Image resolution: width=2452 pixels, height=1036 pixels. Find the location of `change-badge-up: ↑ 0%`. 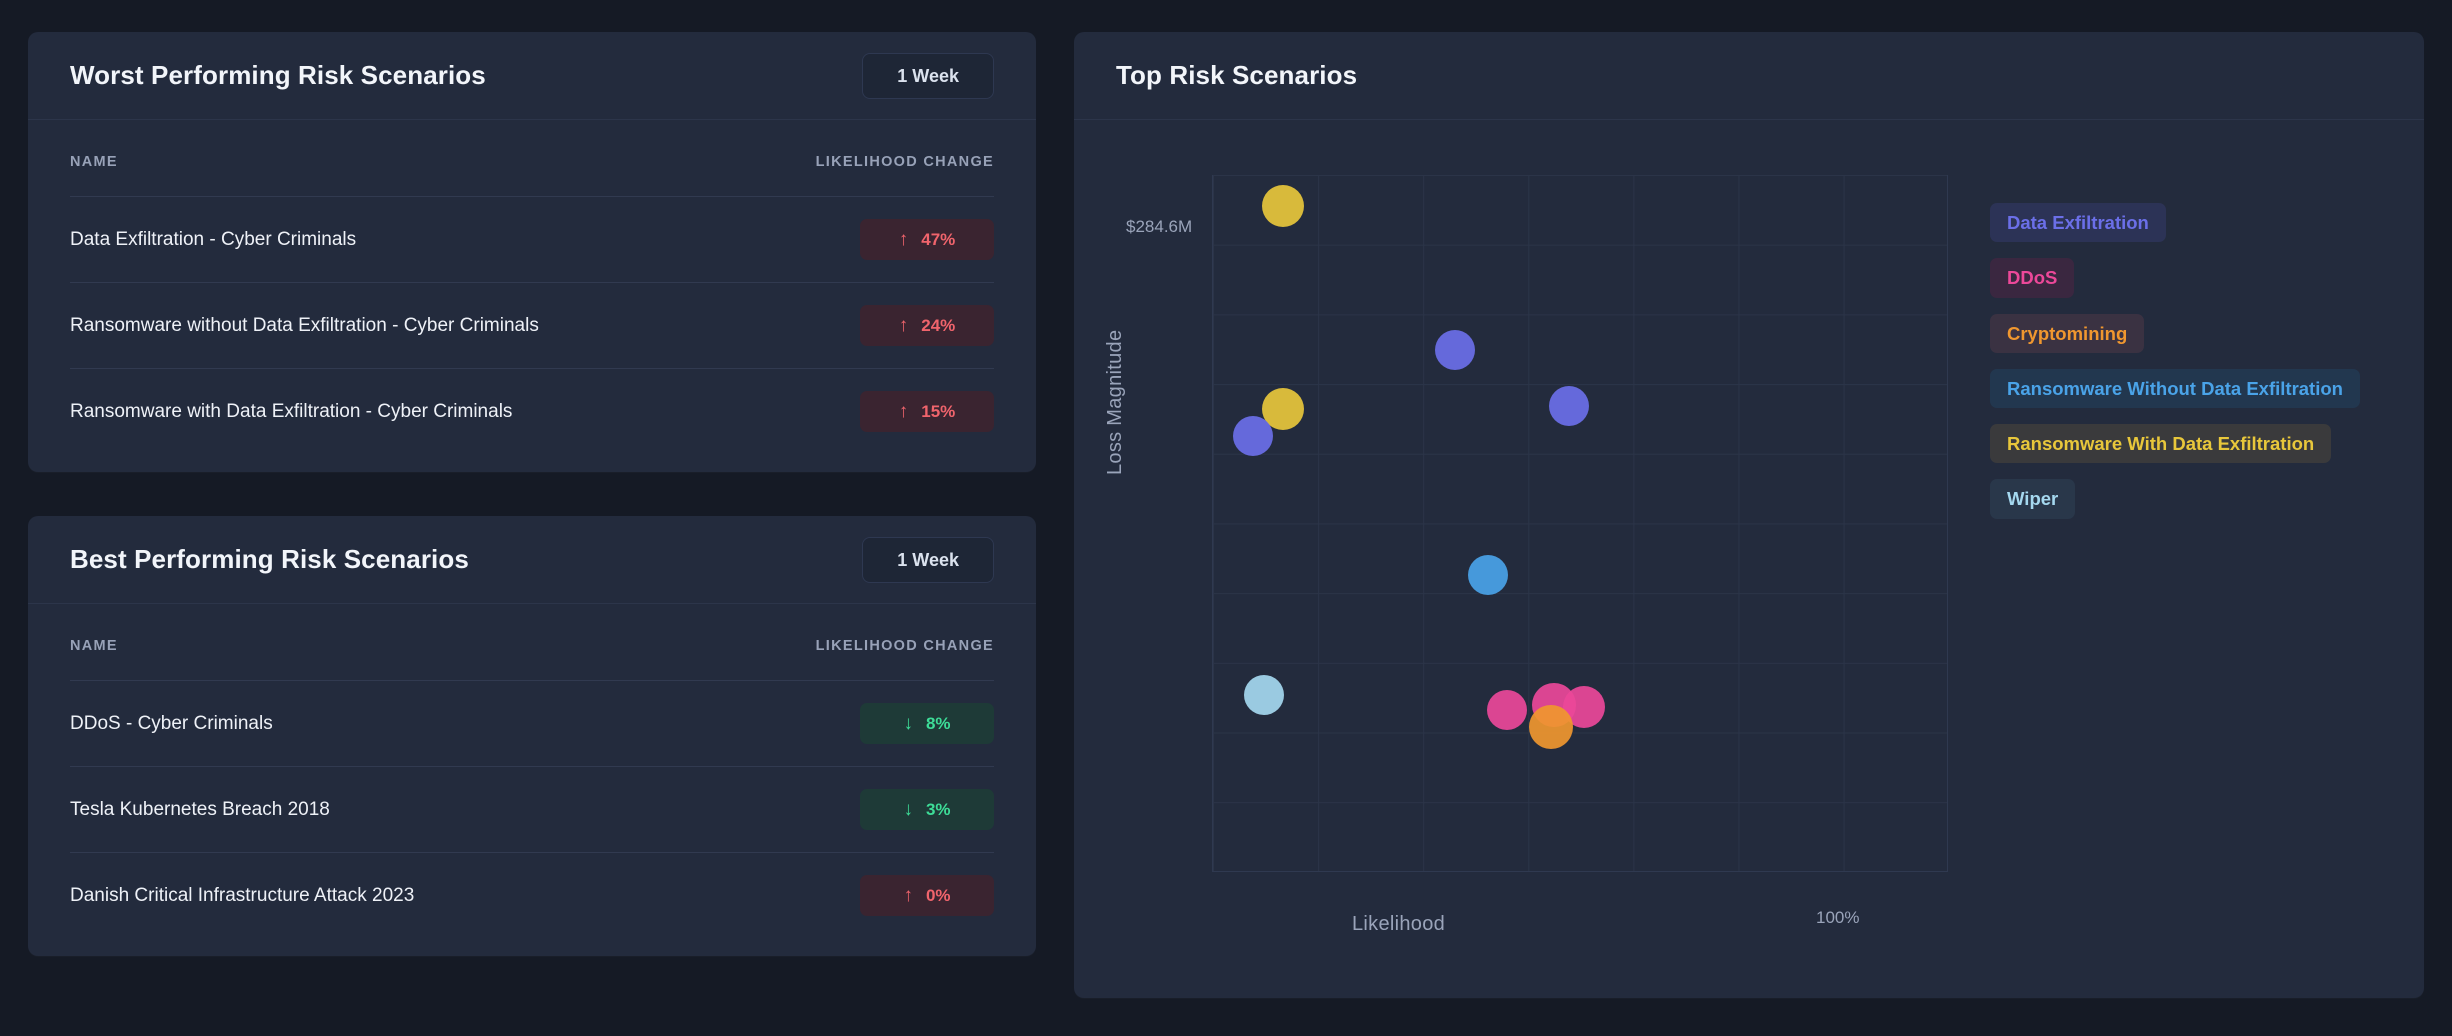

change-badge-up: ↑ 0% is located at coordinates (927, 895).